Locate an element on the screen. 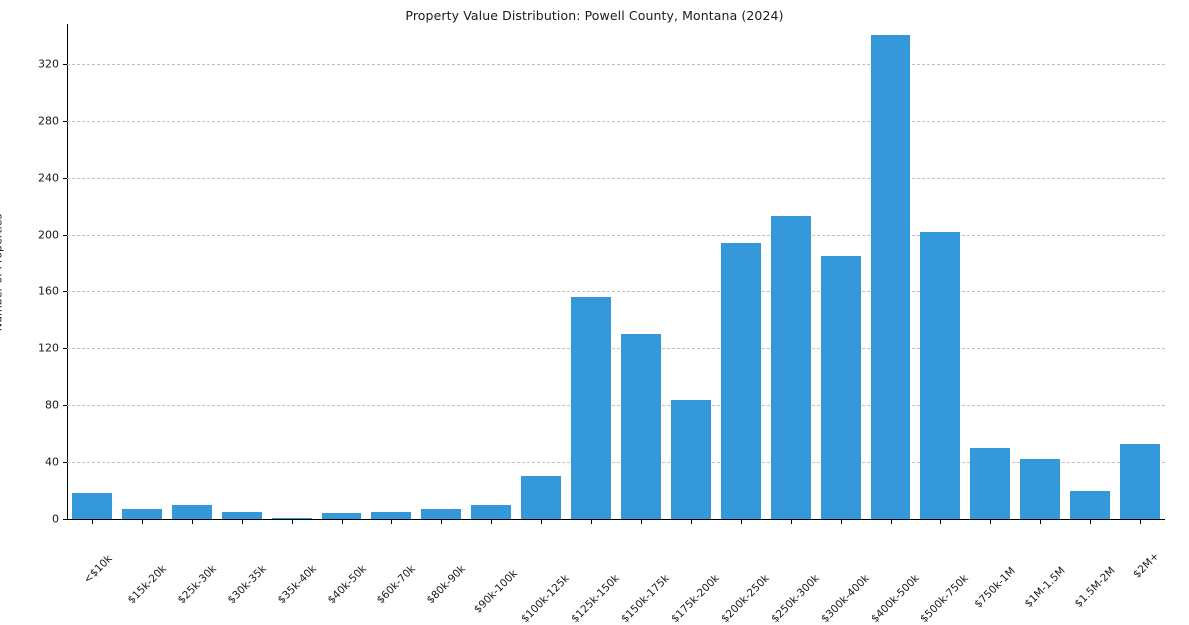 Image resolution: width=1189 pixels, height=625 pixels. y-tick-label: 120 is located at coordinates (48, 348).